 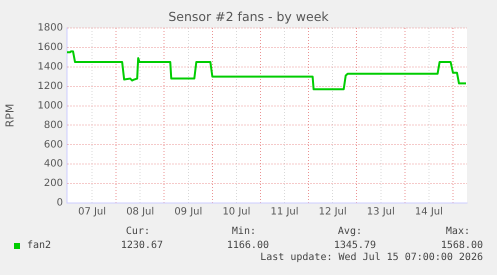 What do you see at coordinates (50, 66) in the screenshot?
I see `y-tick-label: 1400` at bounding box center [50, 66].